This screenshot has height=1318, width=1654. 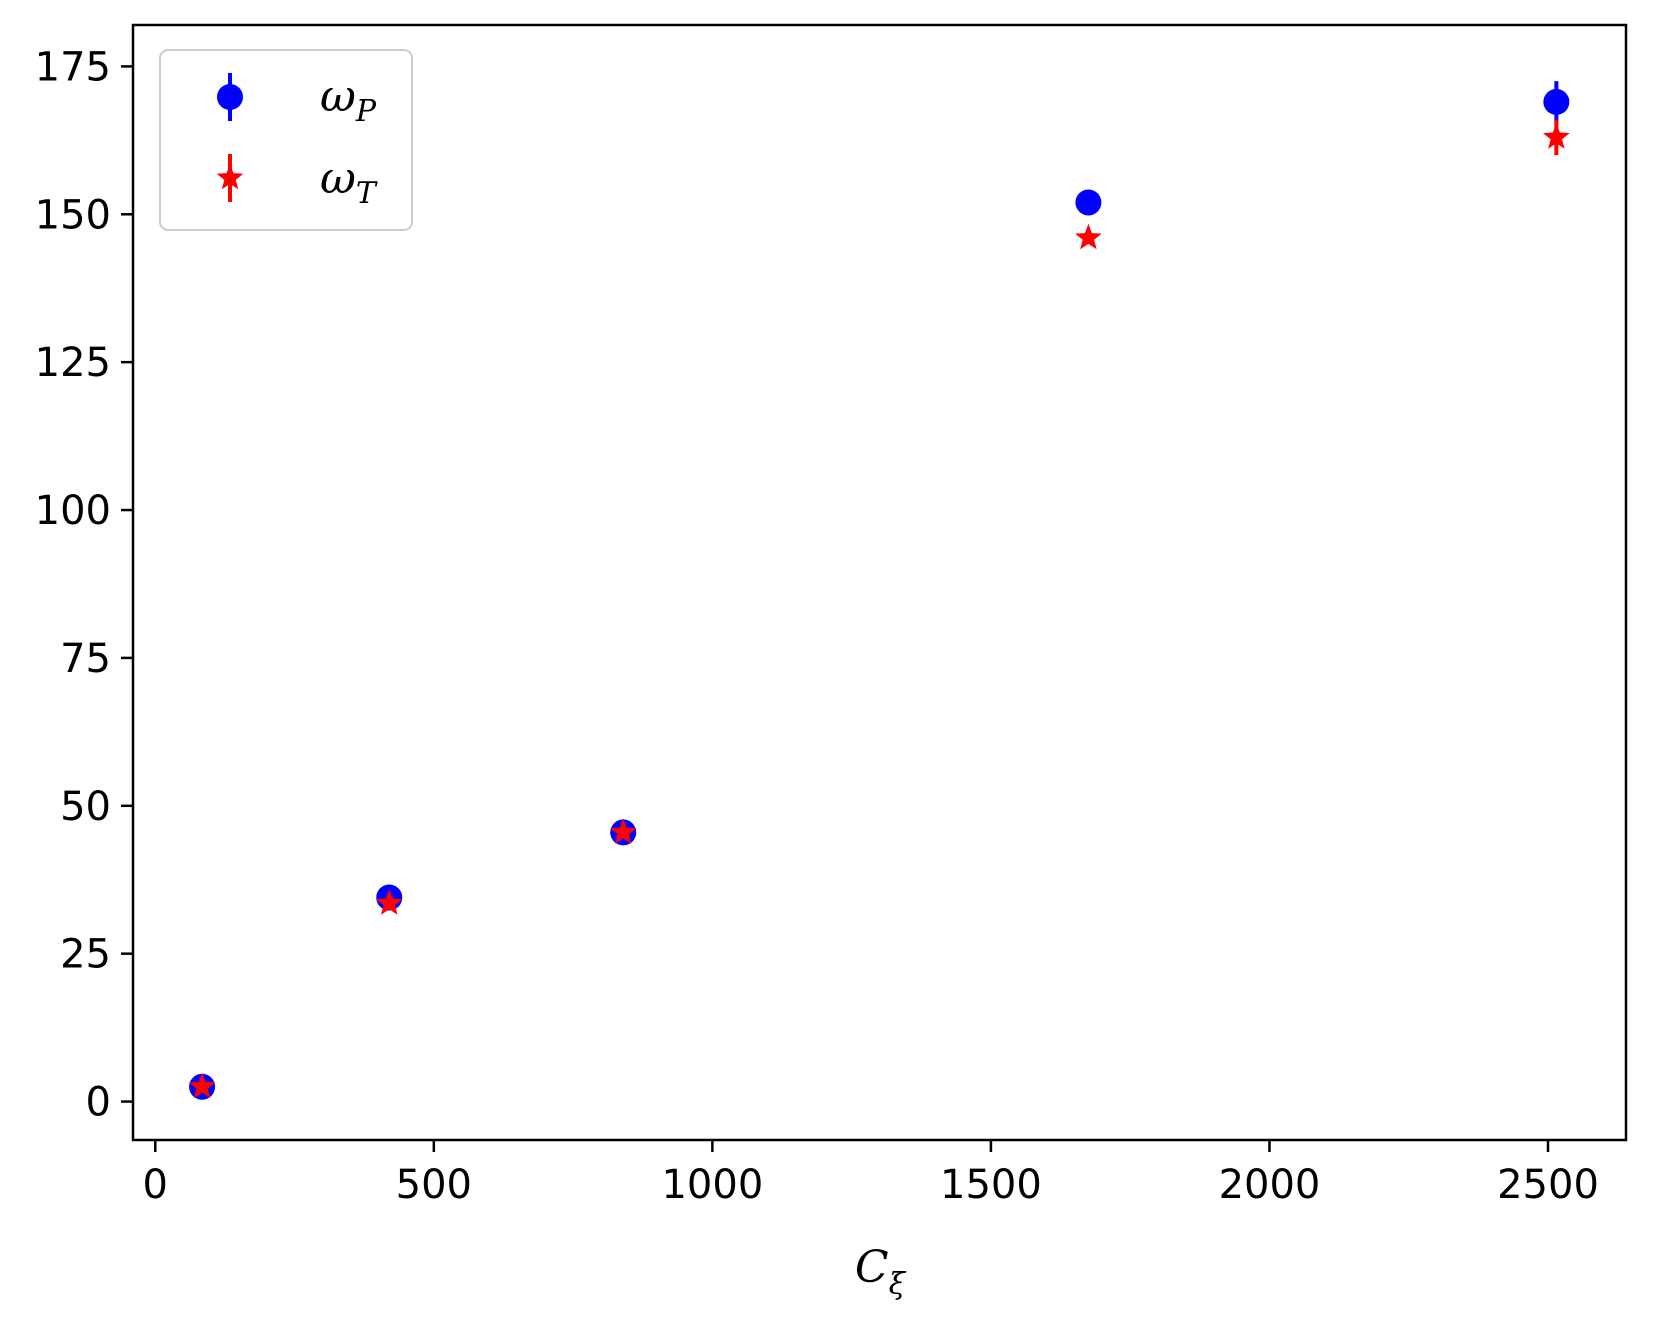 I want to click on y-axis: 0 25 50 75 100 125 150 175, so click(x=84, y=585).